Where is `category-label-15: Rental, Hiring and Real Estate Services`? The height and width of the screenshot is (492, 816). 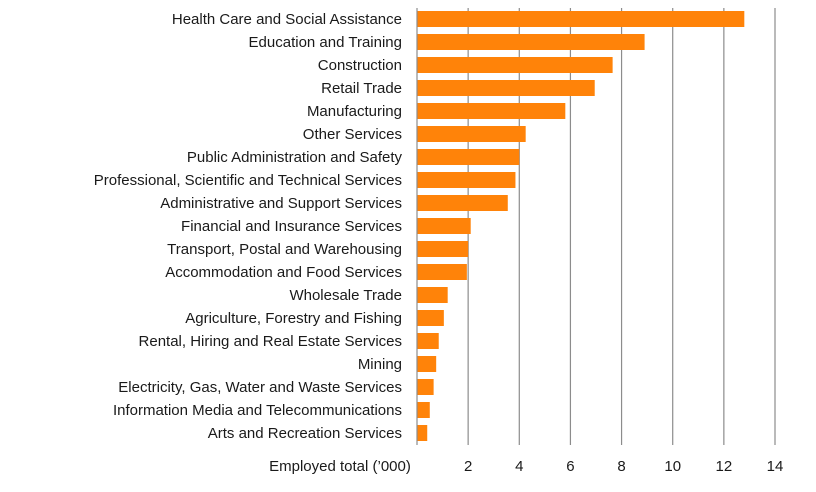
category-label-15: Rental, Hiring and Real Estate Services is located at coordinates (270, 341).